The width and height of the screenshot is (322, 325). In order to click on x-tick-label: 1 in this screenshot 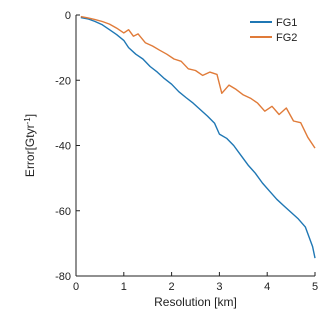, I will do `click(124, 287)`.